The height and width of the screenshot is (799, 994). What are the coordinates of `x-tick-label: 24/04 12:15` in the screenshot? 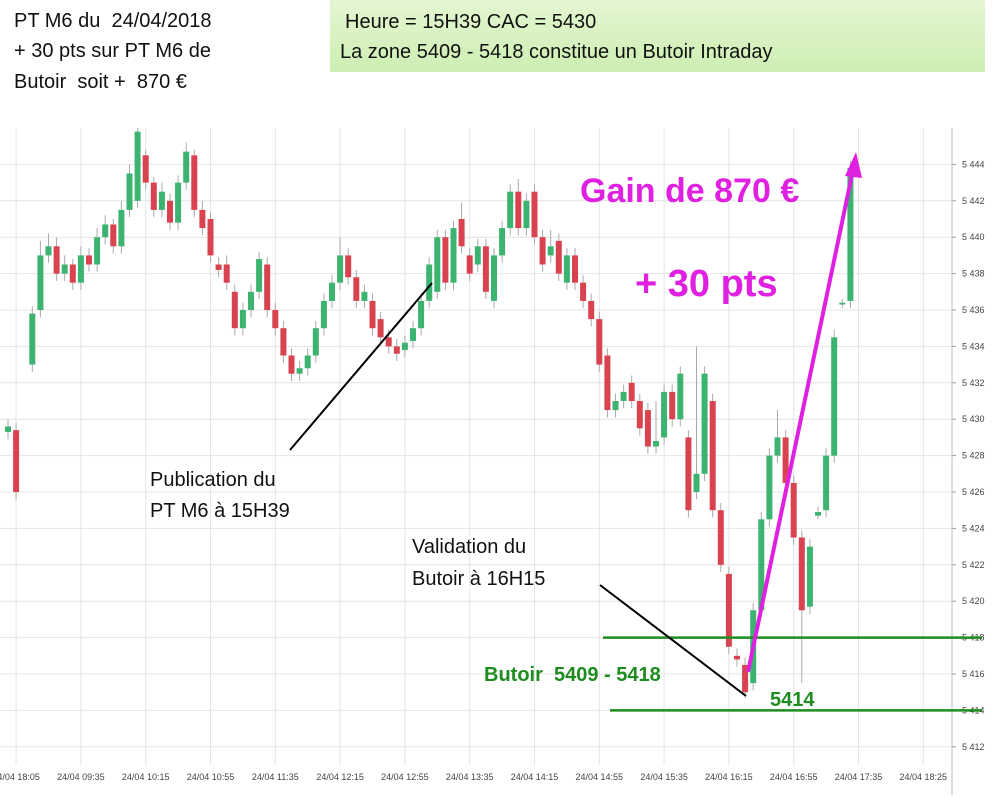 It's located at (340, 777).